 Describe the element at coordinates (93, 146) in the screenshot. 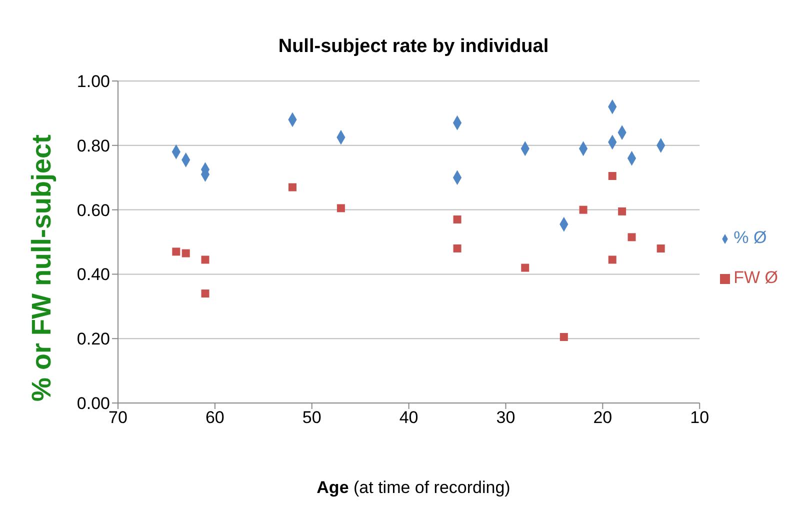

I see `y-tick-label: 0.80` at that location.